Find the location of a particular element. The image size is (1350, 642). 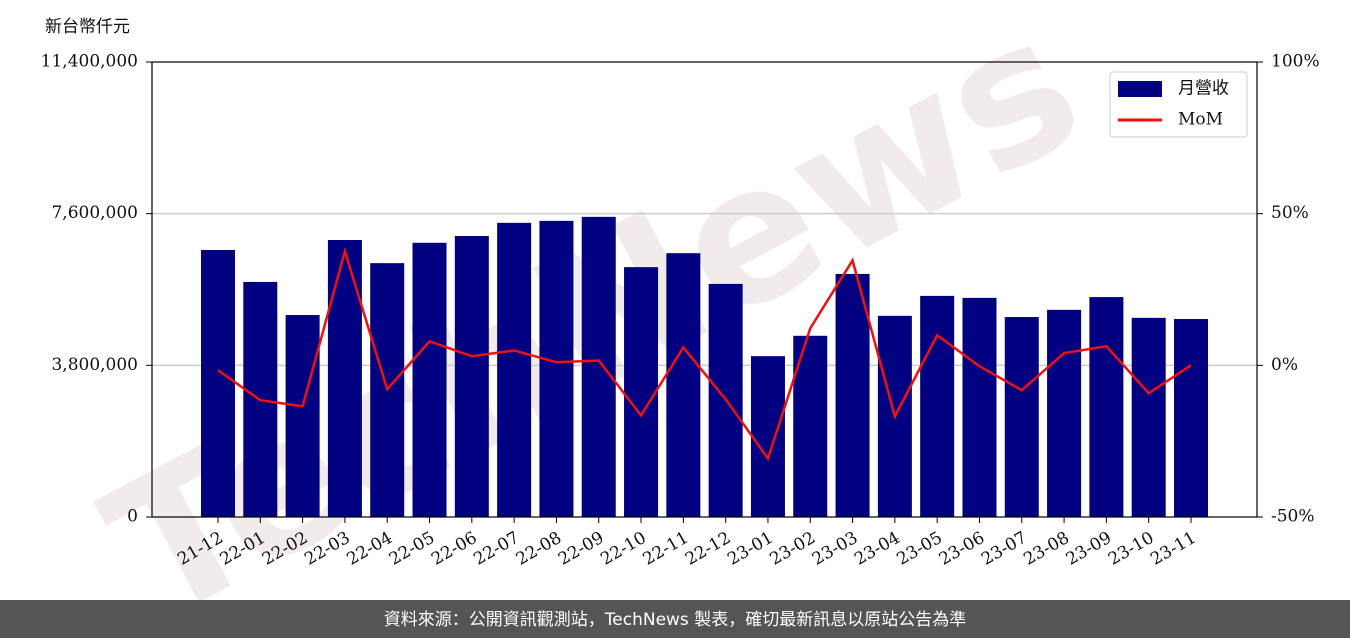

legend-label: MoM is located at coordinates (1200, 120).